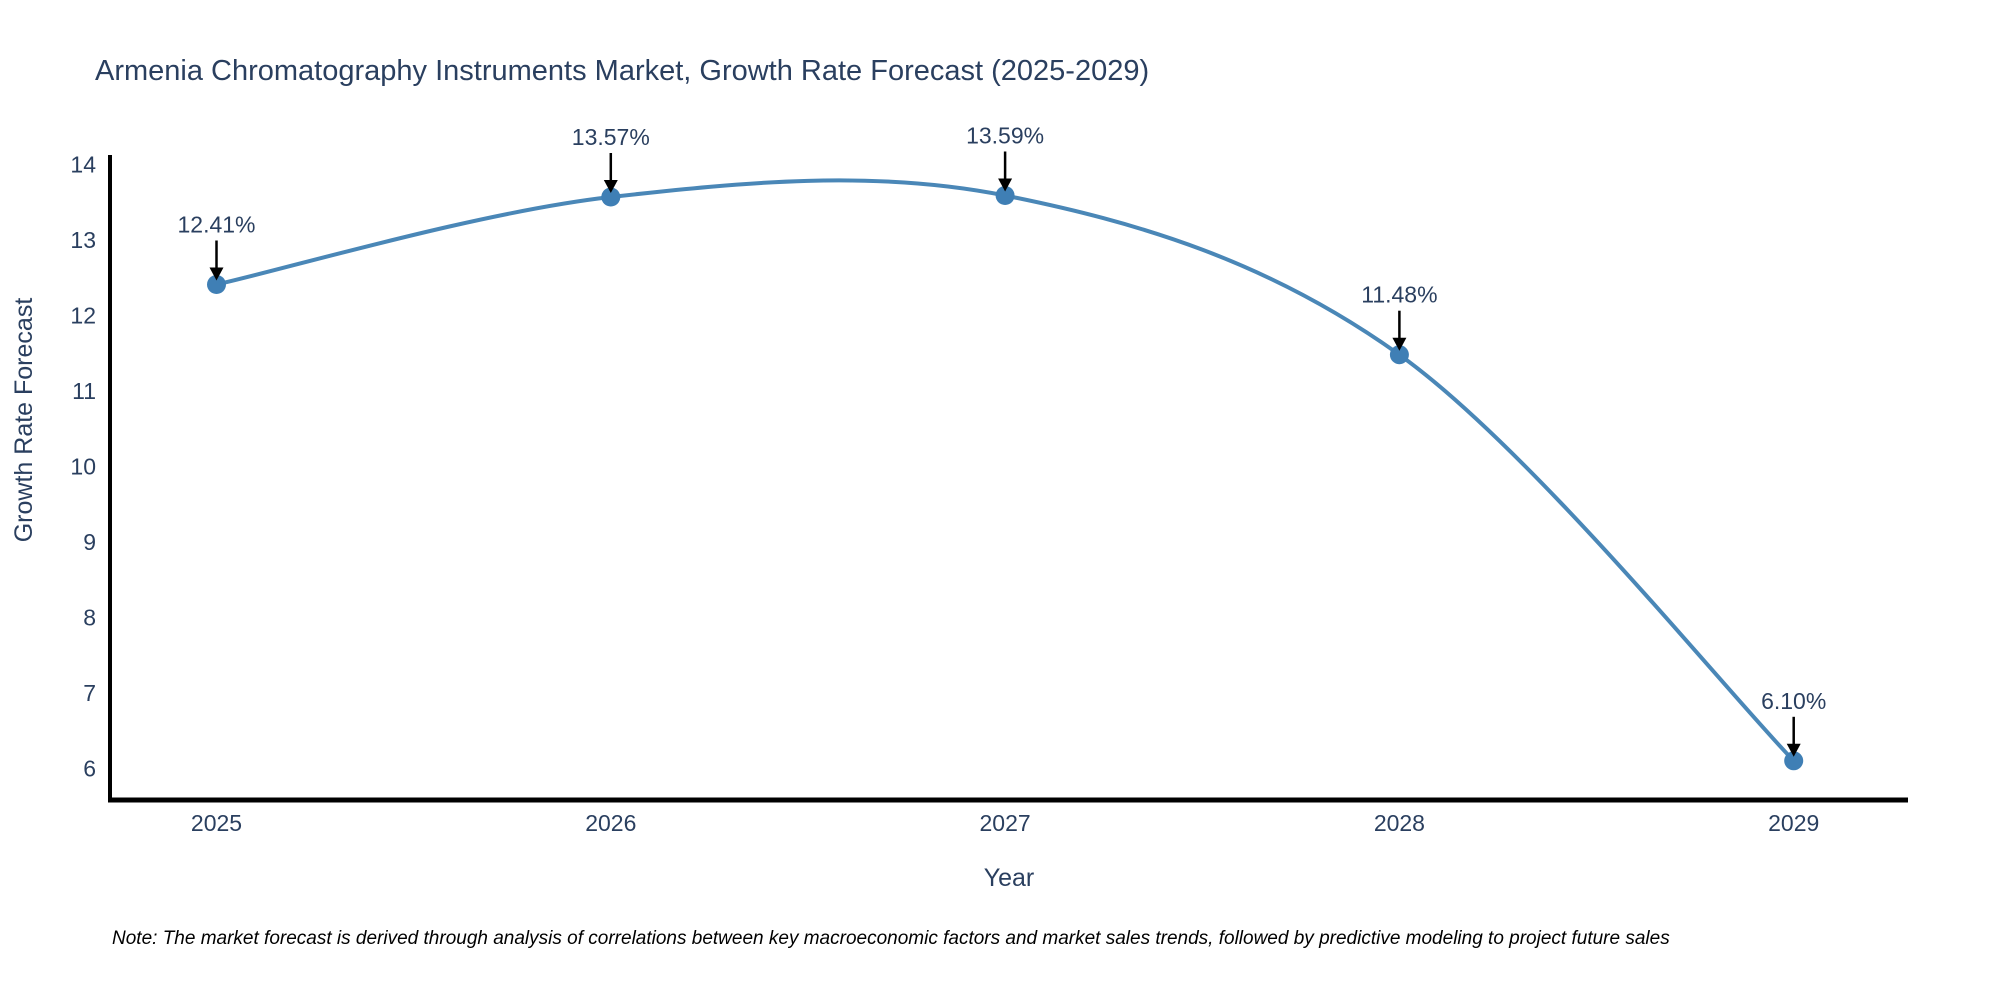 The width and height of the screenshot is (2000, 1000). Describe the element at coordinates (1009, 878) in the screenshot. I see `x-axis-title: Year` at that location.